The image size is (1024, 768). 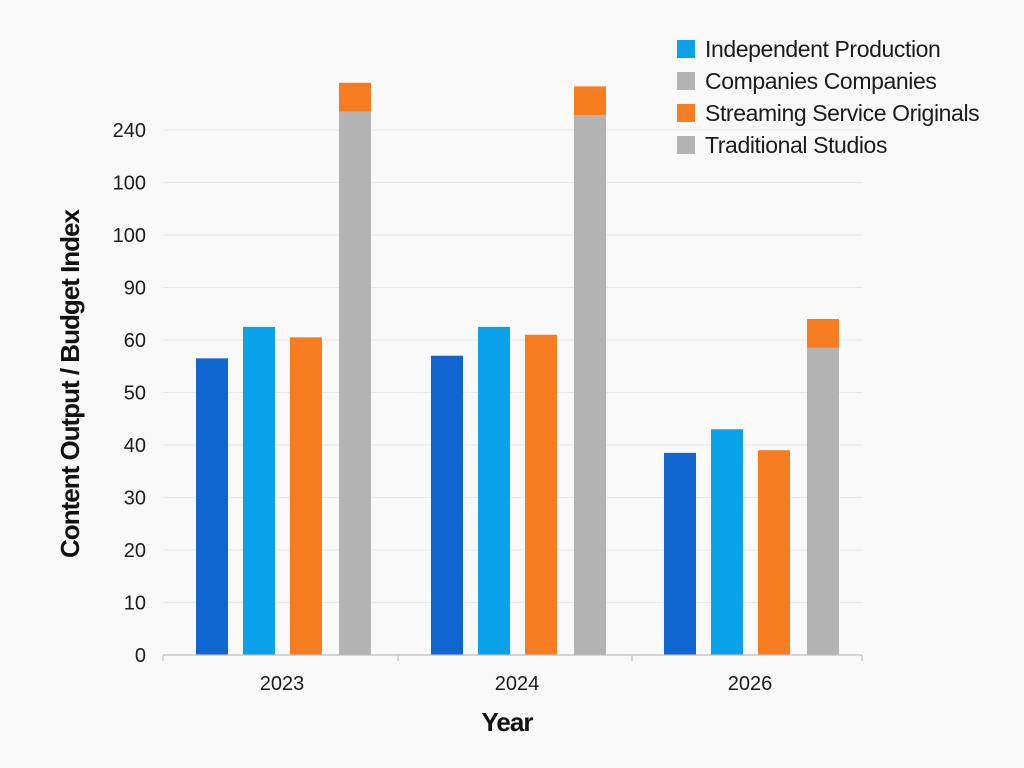 I want to click on y-tick-label: 50, so click(x=135, y=394).